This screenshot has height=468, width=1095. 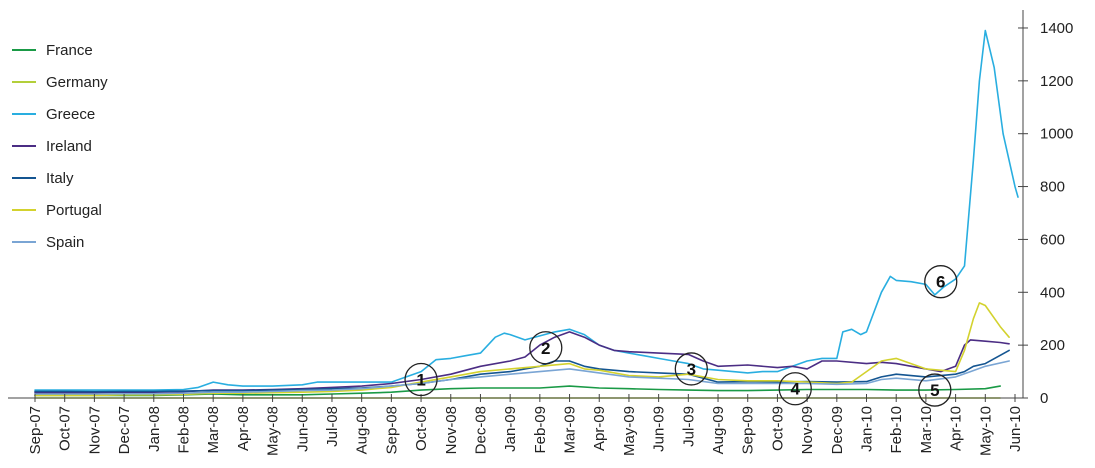 What do you see at coordinates (540, 430) in the screenshot?
I see `x-tick-label: Feb-09` at bounding box center [540, 430].